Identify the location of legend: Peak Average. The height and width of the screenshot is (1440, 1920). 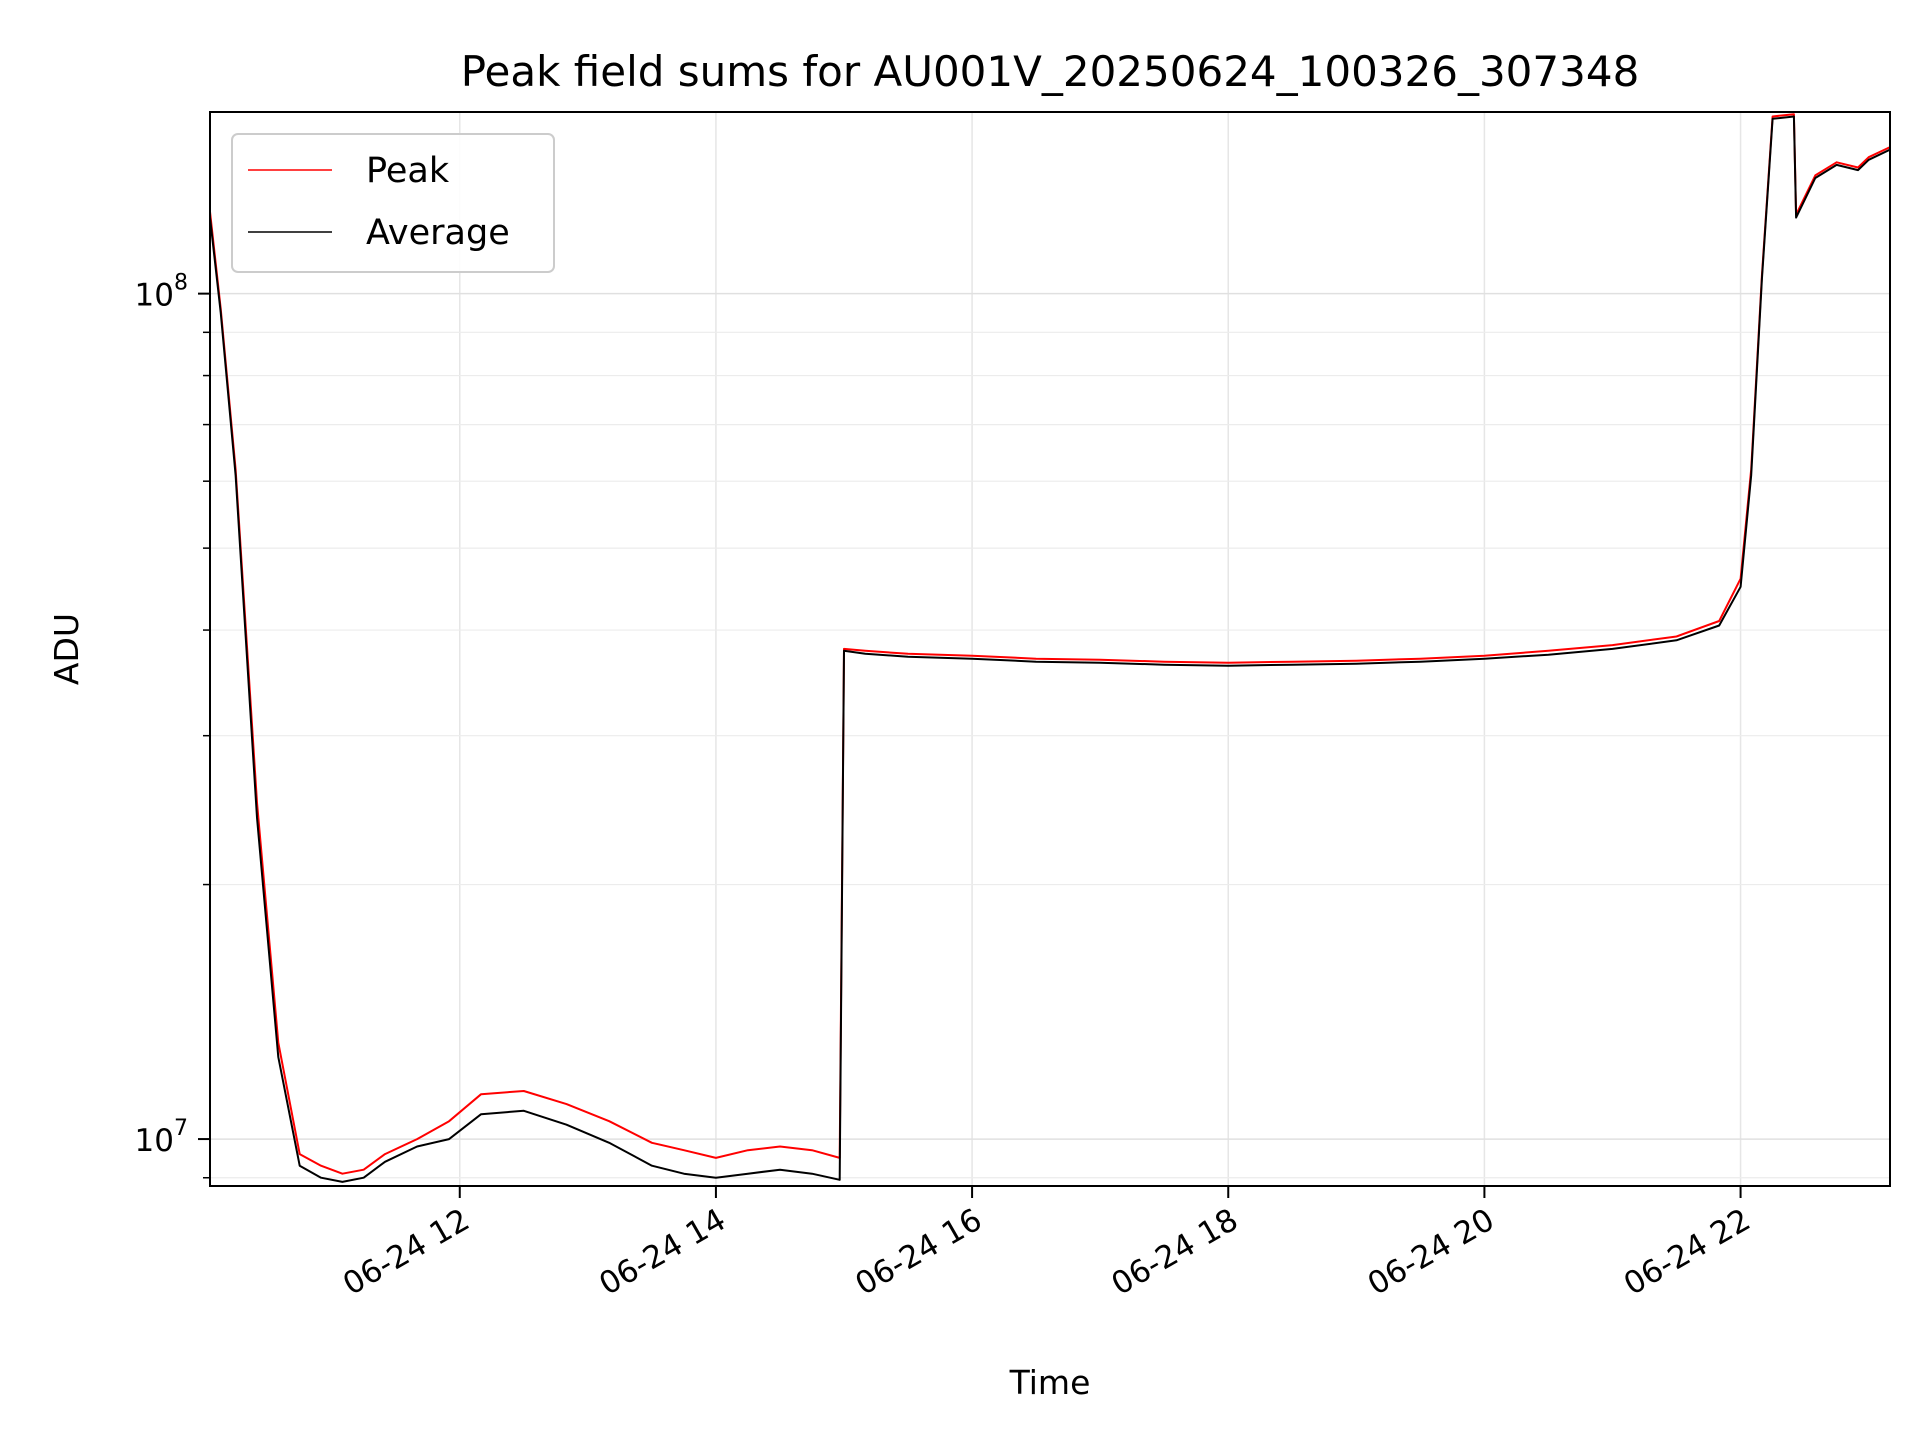
(393, 203).